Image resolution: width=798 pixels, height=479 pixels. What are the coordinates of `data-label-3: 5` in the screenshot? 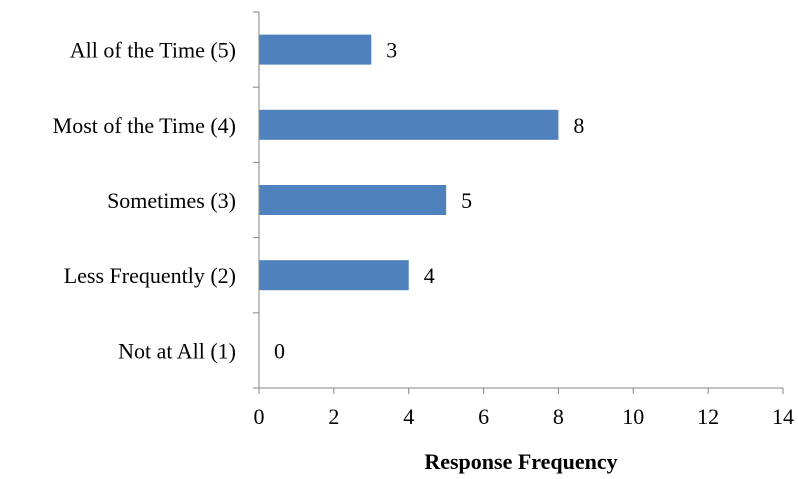 It's located at (466, 200).